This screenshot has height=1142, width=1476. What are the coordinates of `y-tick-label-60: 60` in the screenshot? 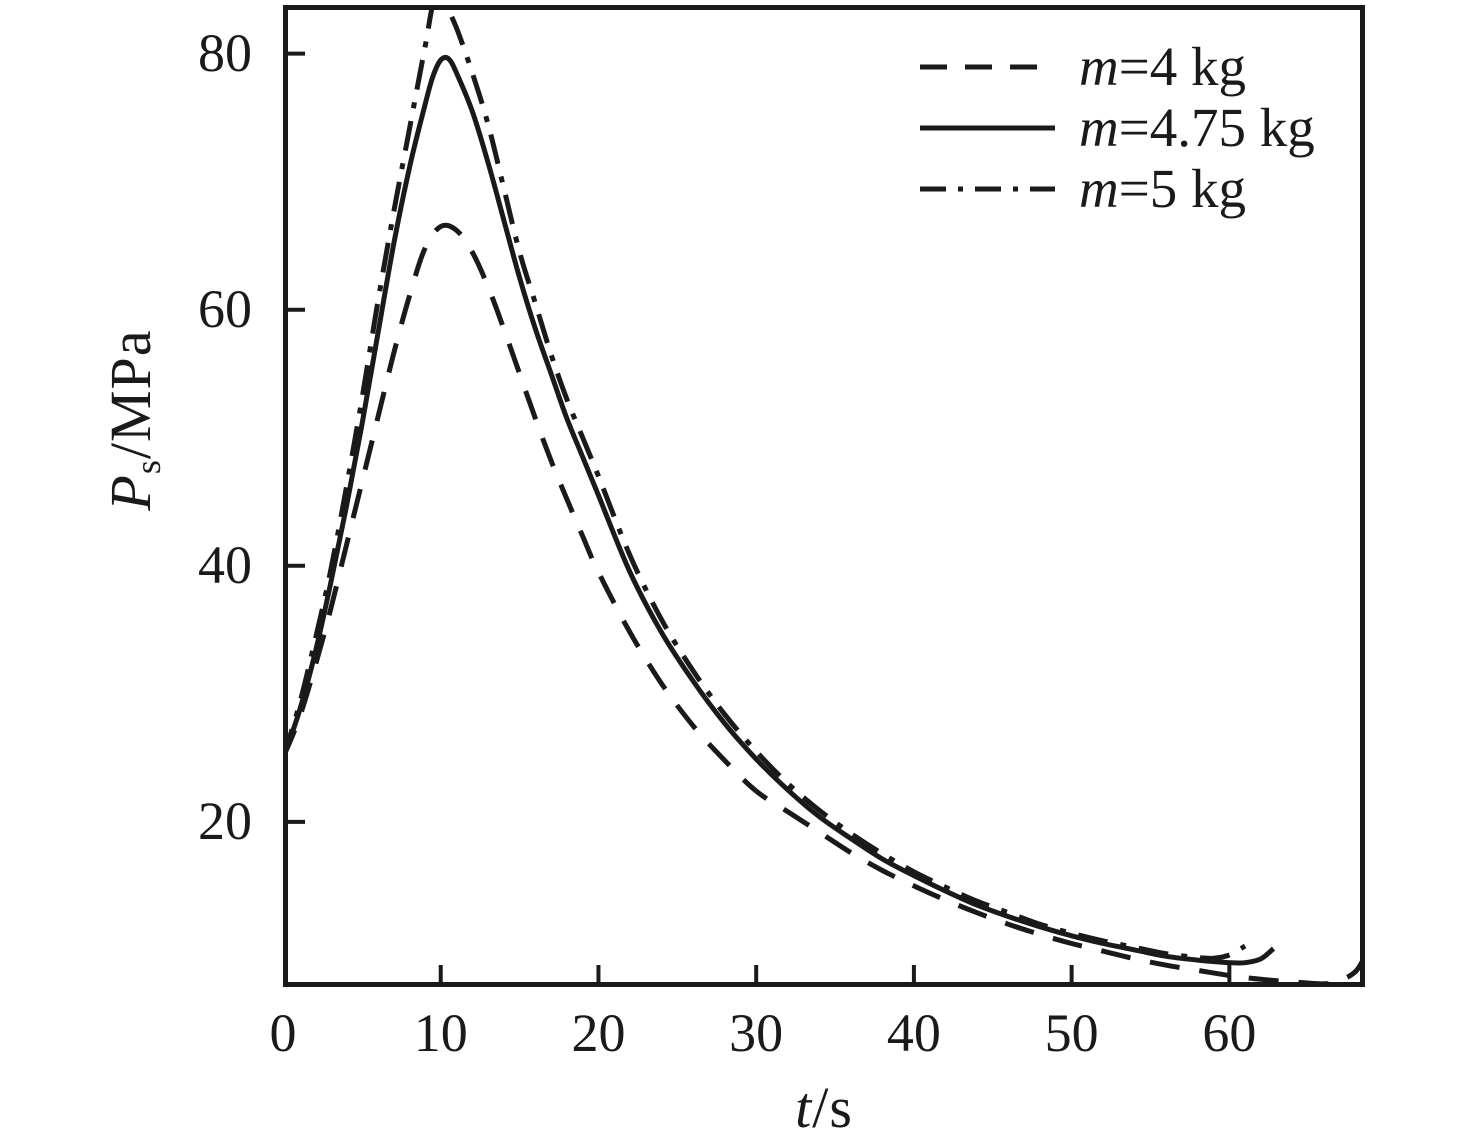 It's located at (225, 308).